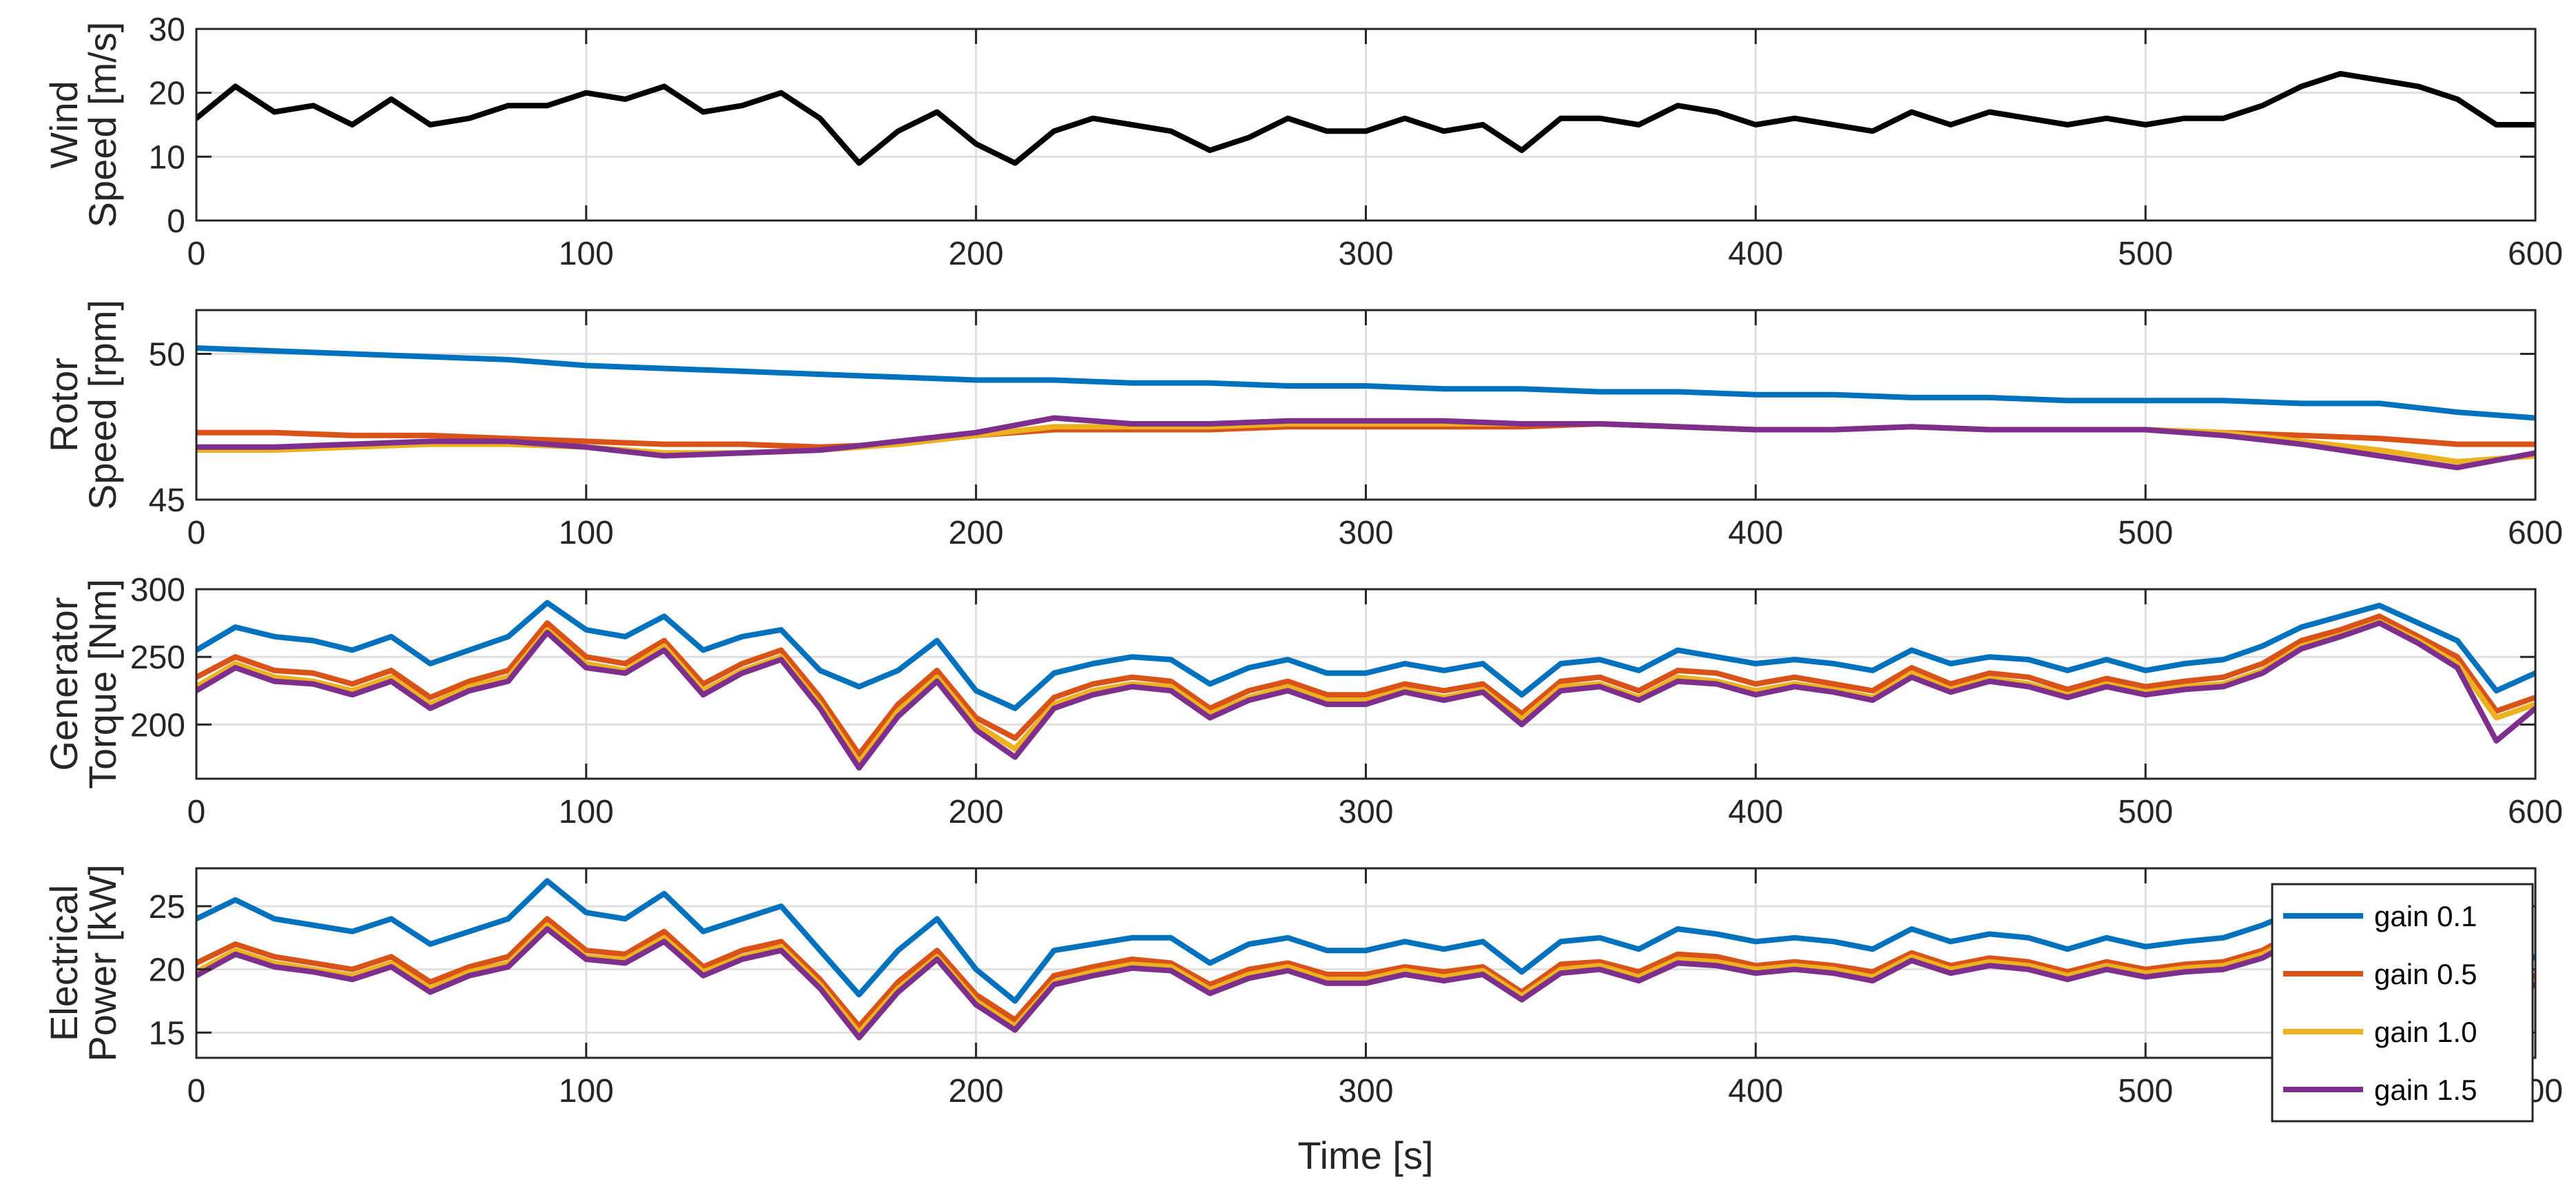  Describe the element at coordinates (167, 30) in the screenshot. I see `y-tick-label: 30` at that location.